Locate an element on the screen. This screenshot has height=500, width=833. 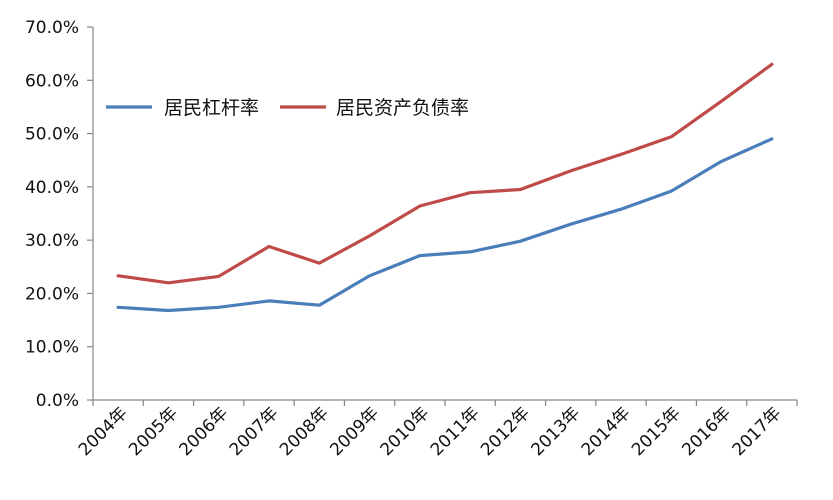
x-tick-label: 2007年 is located at coordinates (254, 431).